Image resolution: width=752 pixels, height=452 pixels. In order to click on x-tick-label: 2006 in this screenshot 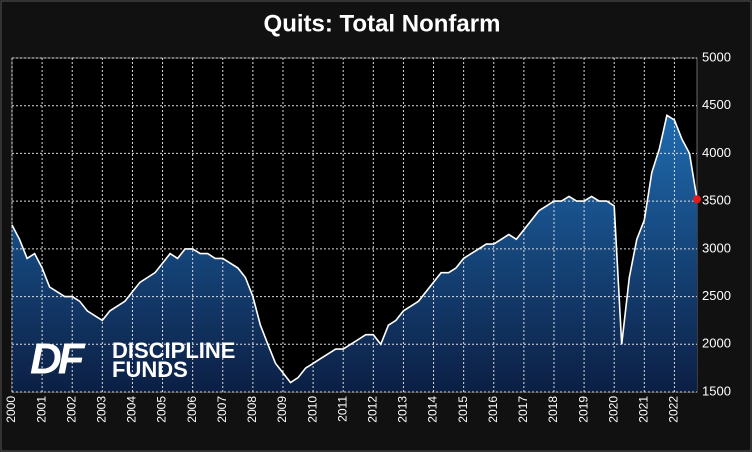, I will do `click(192, 409)`.